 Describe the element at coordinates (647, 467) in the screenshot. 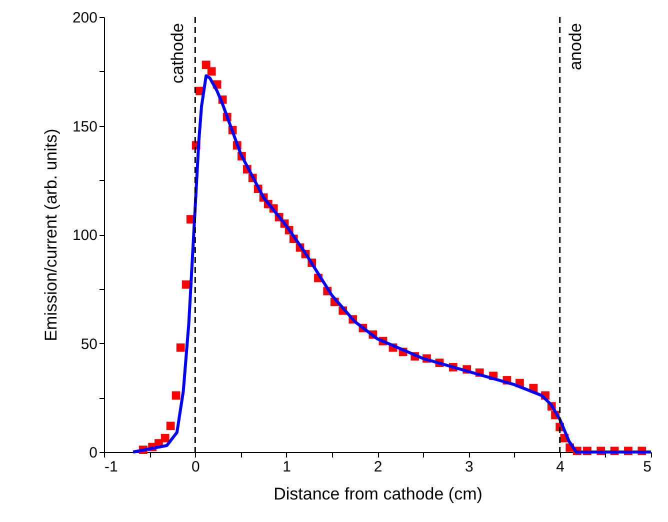

I see `x-tick-label: 5` at that location.